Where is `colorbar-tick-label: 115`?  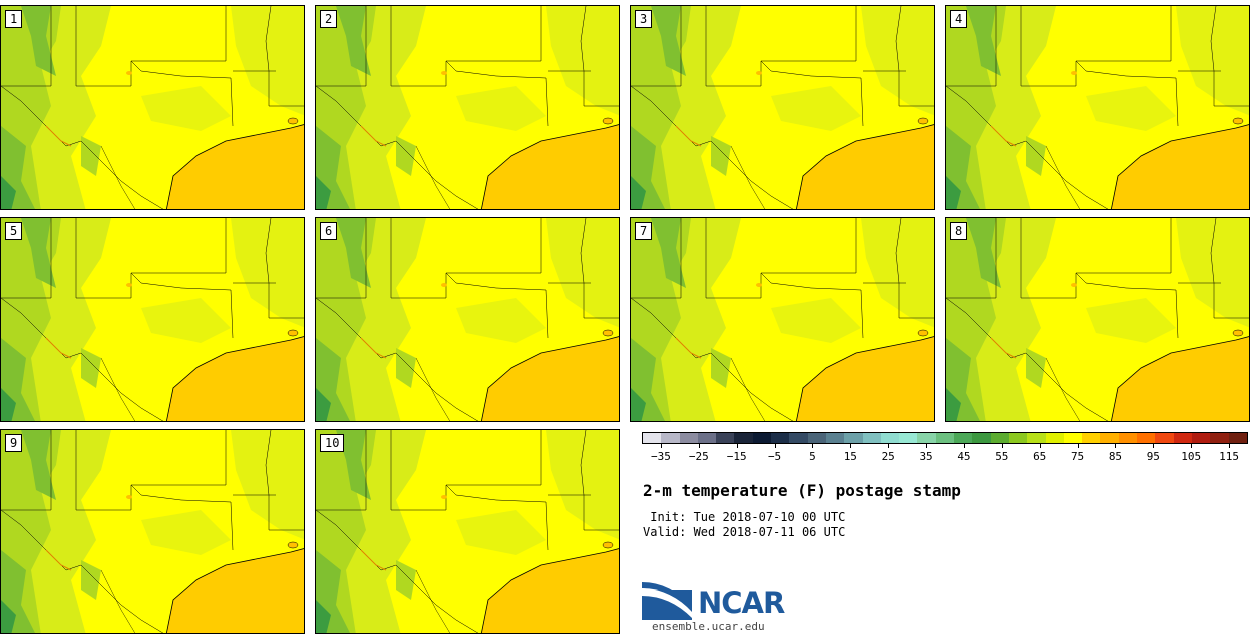
colorbar-tick-label: 115 is located at coordinates (1229, 456).